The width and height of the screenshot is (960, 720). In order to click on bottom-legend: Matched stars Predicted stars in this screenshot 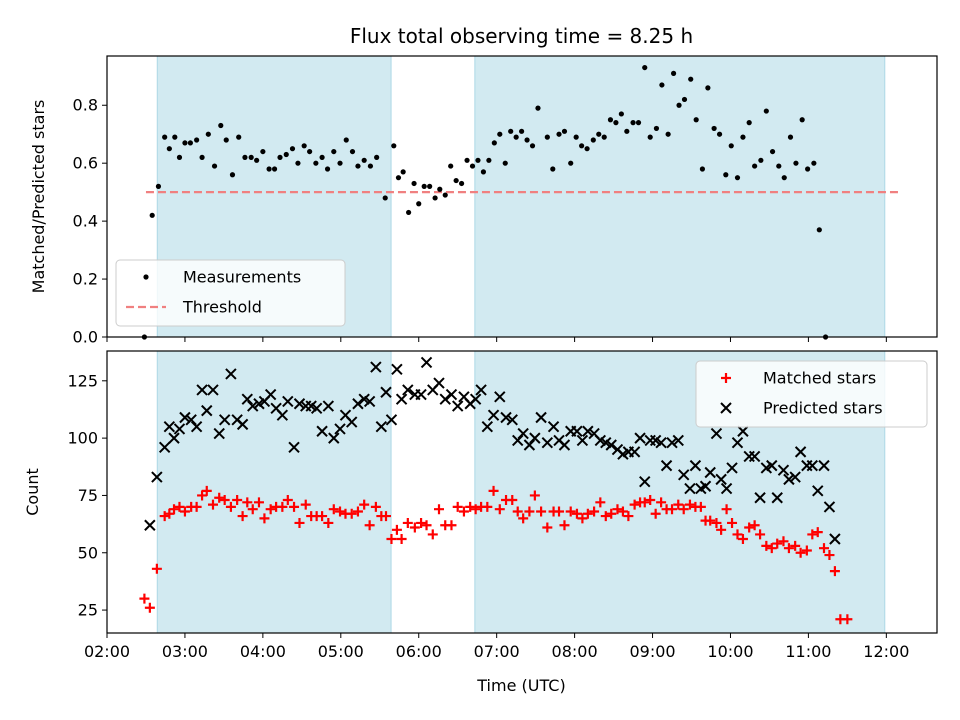, I will do `click(811, 394)`.